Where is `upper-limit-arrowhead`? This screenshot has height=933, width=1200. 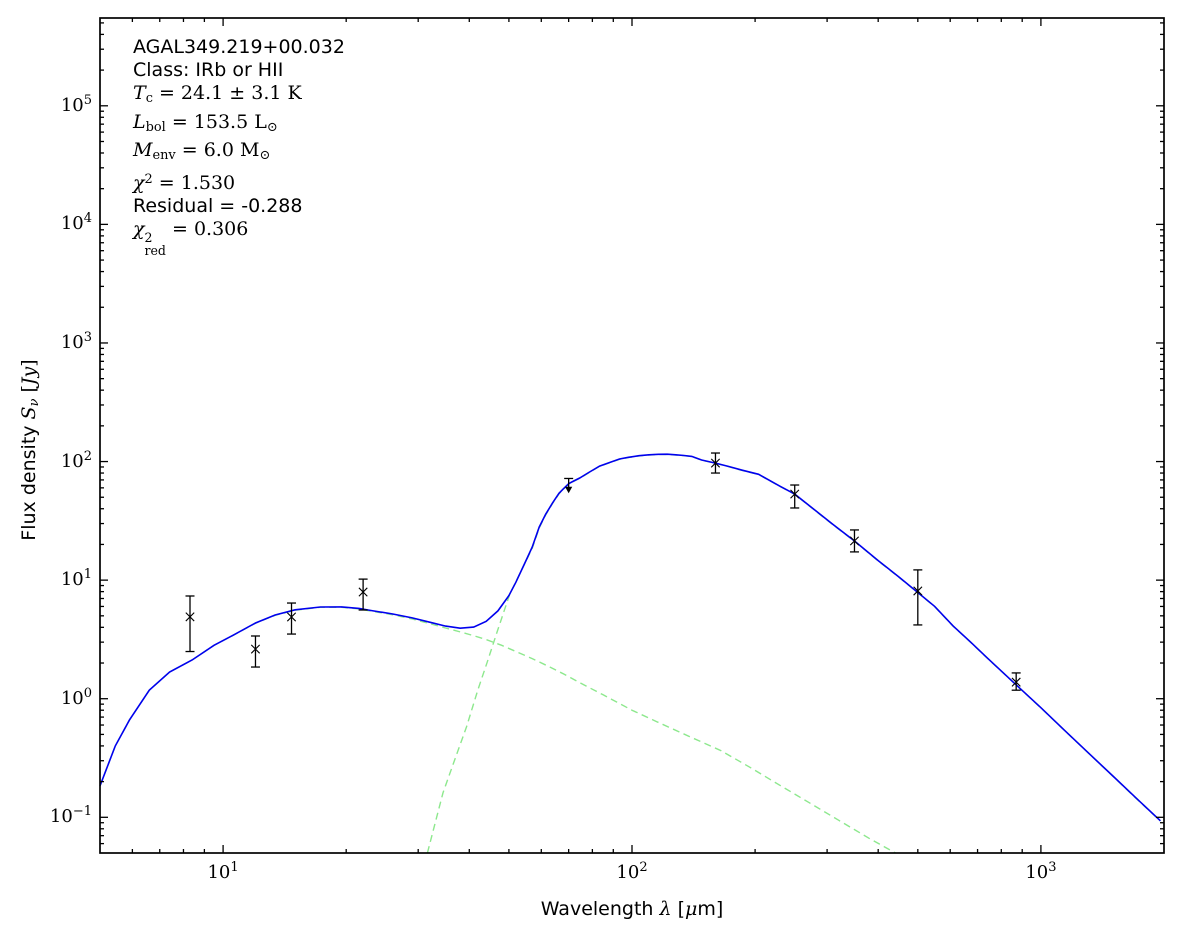 upper-limit-arrowhead is located at coordinates (569, 490).